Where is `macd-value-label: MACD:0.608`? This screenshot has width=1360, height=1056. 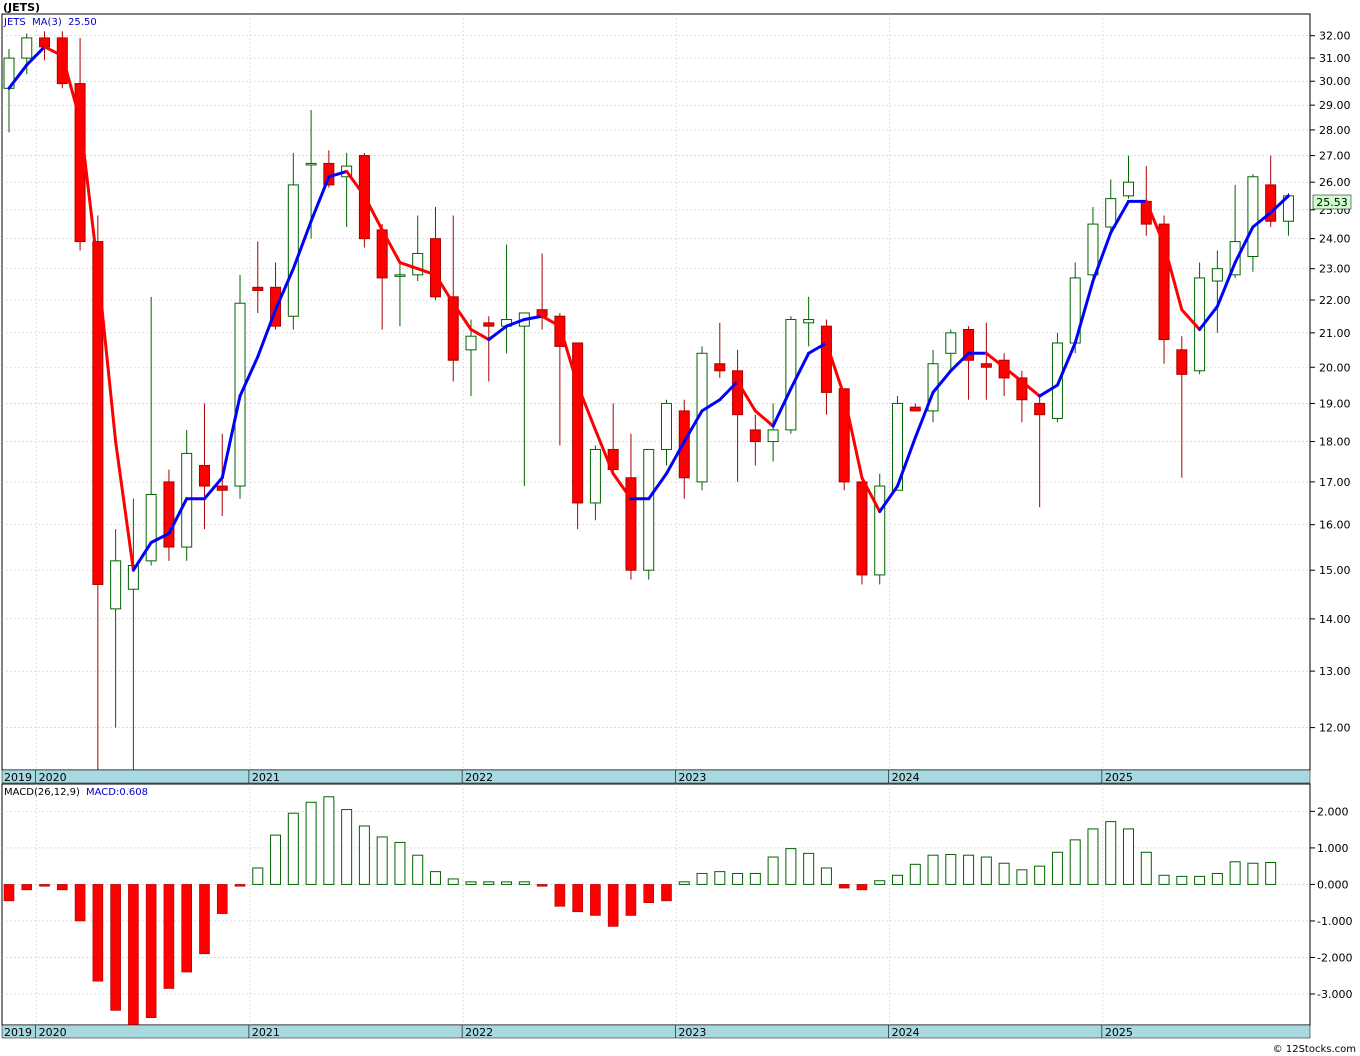 macd-value-label: MACD:0.608 is located at coordinates (117, 792).